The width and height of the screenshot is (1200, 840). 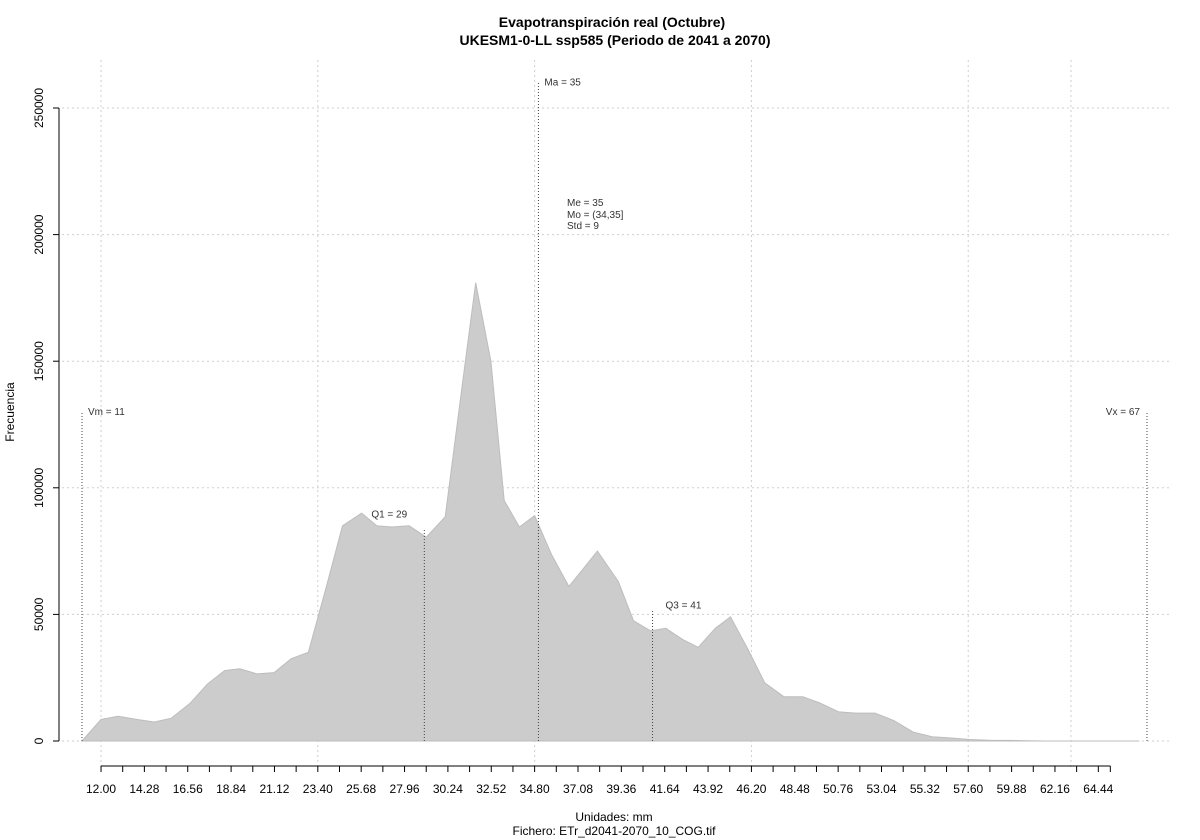 What do you see at coordinates (106, 412) in the screenshot?
I see `marker-label: Vm = 11` at bounding box center [106, 412].